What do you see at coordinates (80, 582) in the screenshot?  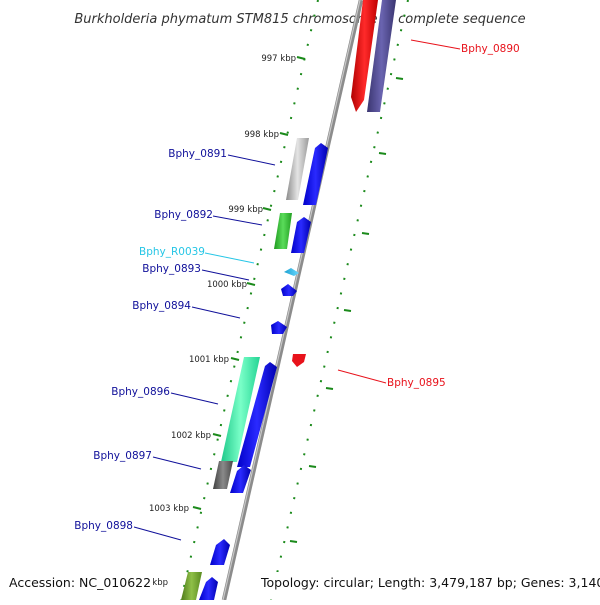 I see `accession-label: Accession: NC_010622` at bounding box center [80, 582].